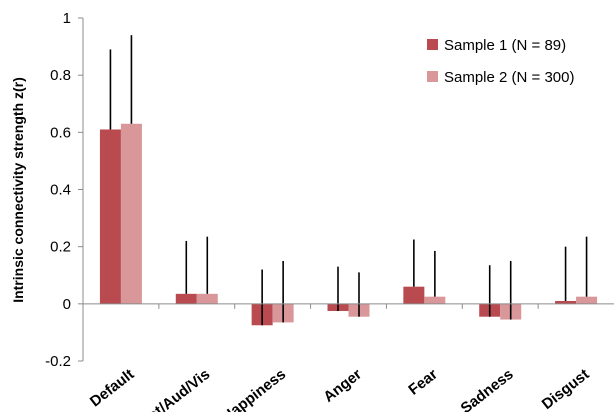  I want to click on legend: Sample 1 (N = 89) Sample 2 (N = 300), so click(500, 61).